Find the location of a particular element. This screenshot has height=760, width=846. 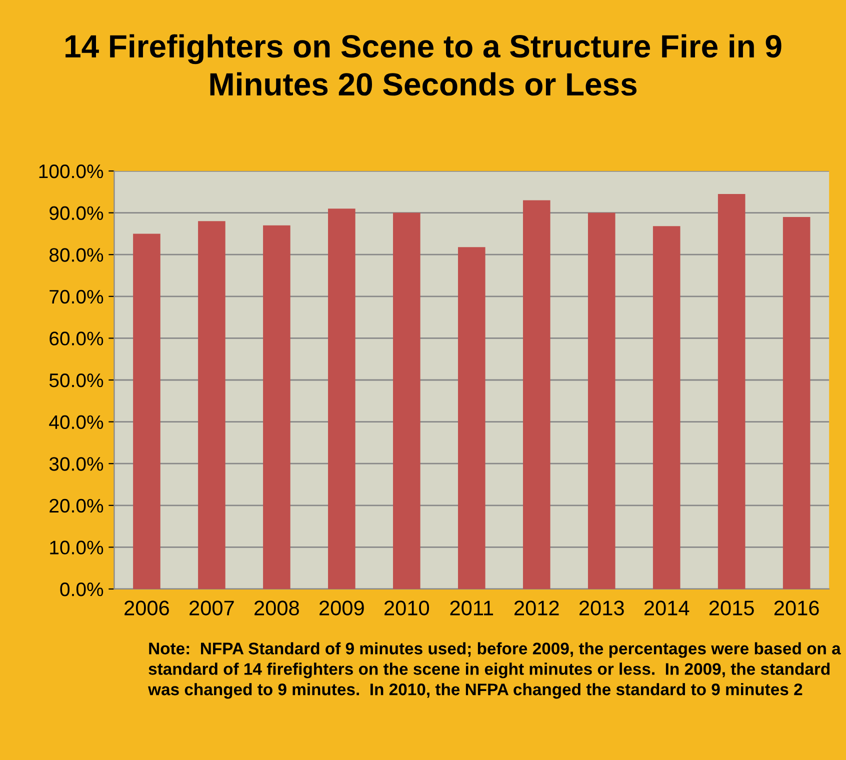

x-tick-label: 2006 is located at coordinates (146, 608).